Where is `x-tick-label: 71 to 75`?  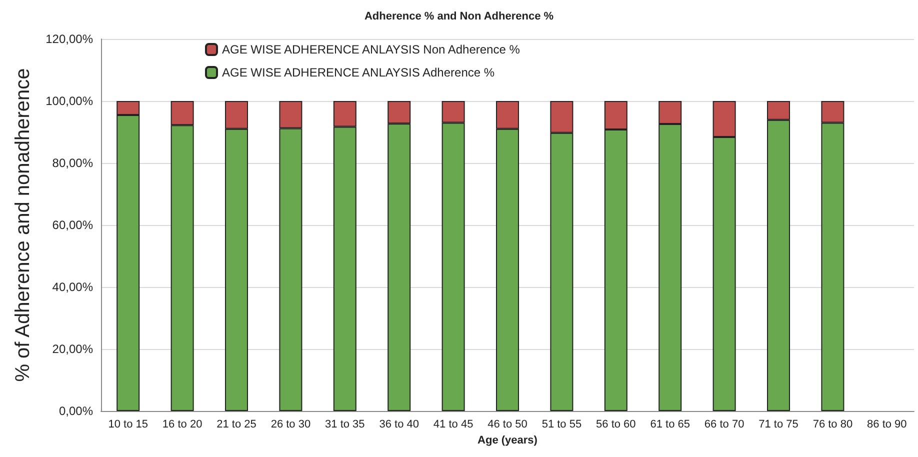
x-tick-label: 71 to 75 is located at coordinates (778, 424).